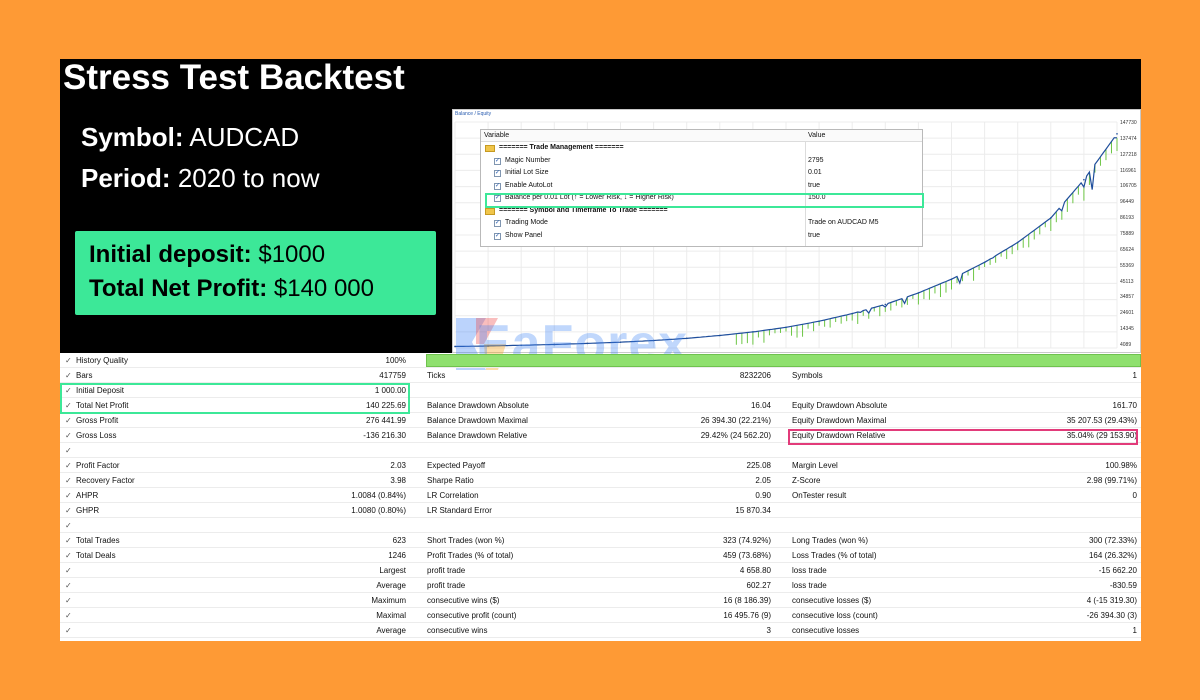 The height and width of the screenshot is (700, 1200). I want to click on y-tick-label: 86193, so click(1127, 218).